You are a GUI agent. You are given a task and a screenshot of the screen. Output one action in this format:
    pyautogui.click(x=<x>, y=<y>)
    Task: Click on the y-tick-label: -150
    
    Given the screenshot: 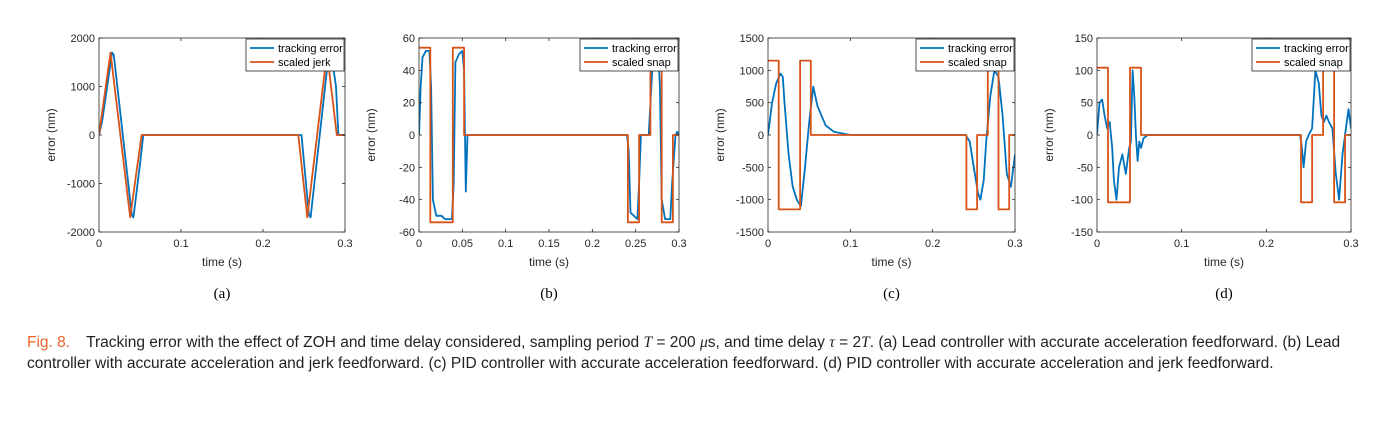 What is the action you would take?
    pyautogui.click(x=1082, y=233)
    